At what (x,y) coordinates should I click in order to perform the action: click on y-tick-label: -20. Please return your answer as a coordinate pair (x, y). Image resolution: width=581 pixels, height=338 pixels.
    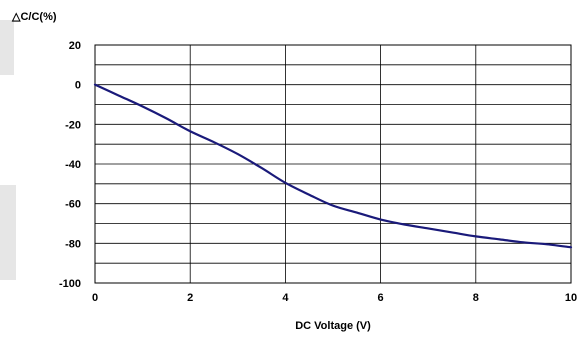
    Looking at the image, I should click on (73, 125).